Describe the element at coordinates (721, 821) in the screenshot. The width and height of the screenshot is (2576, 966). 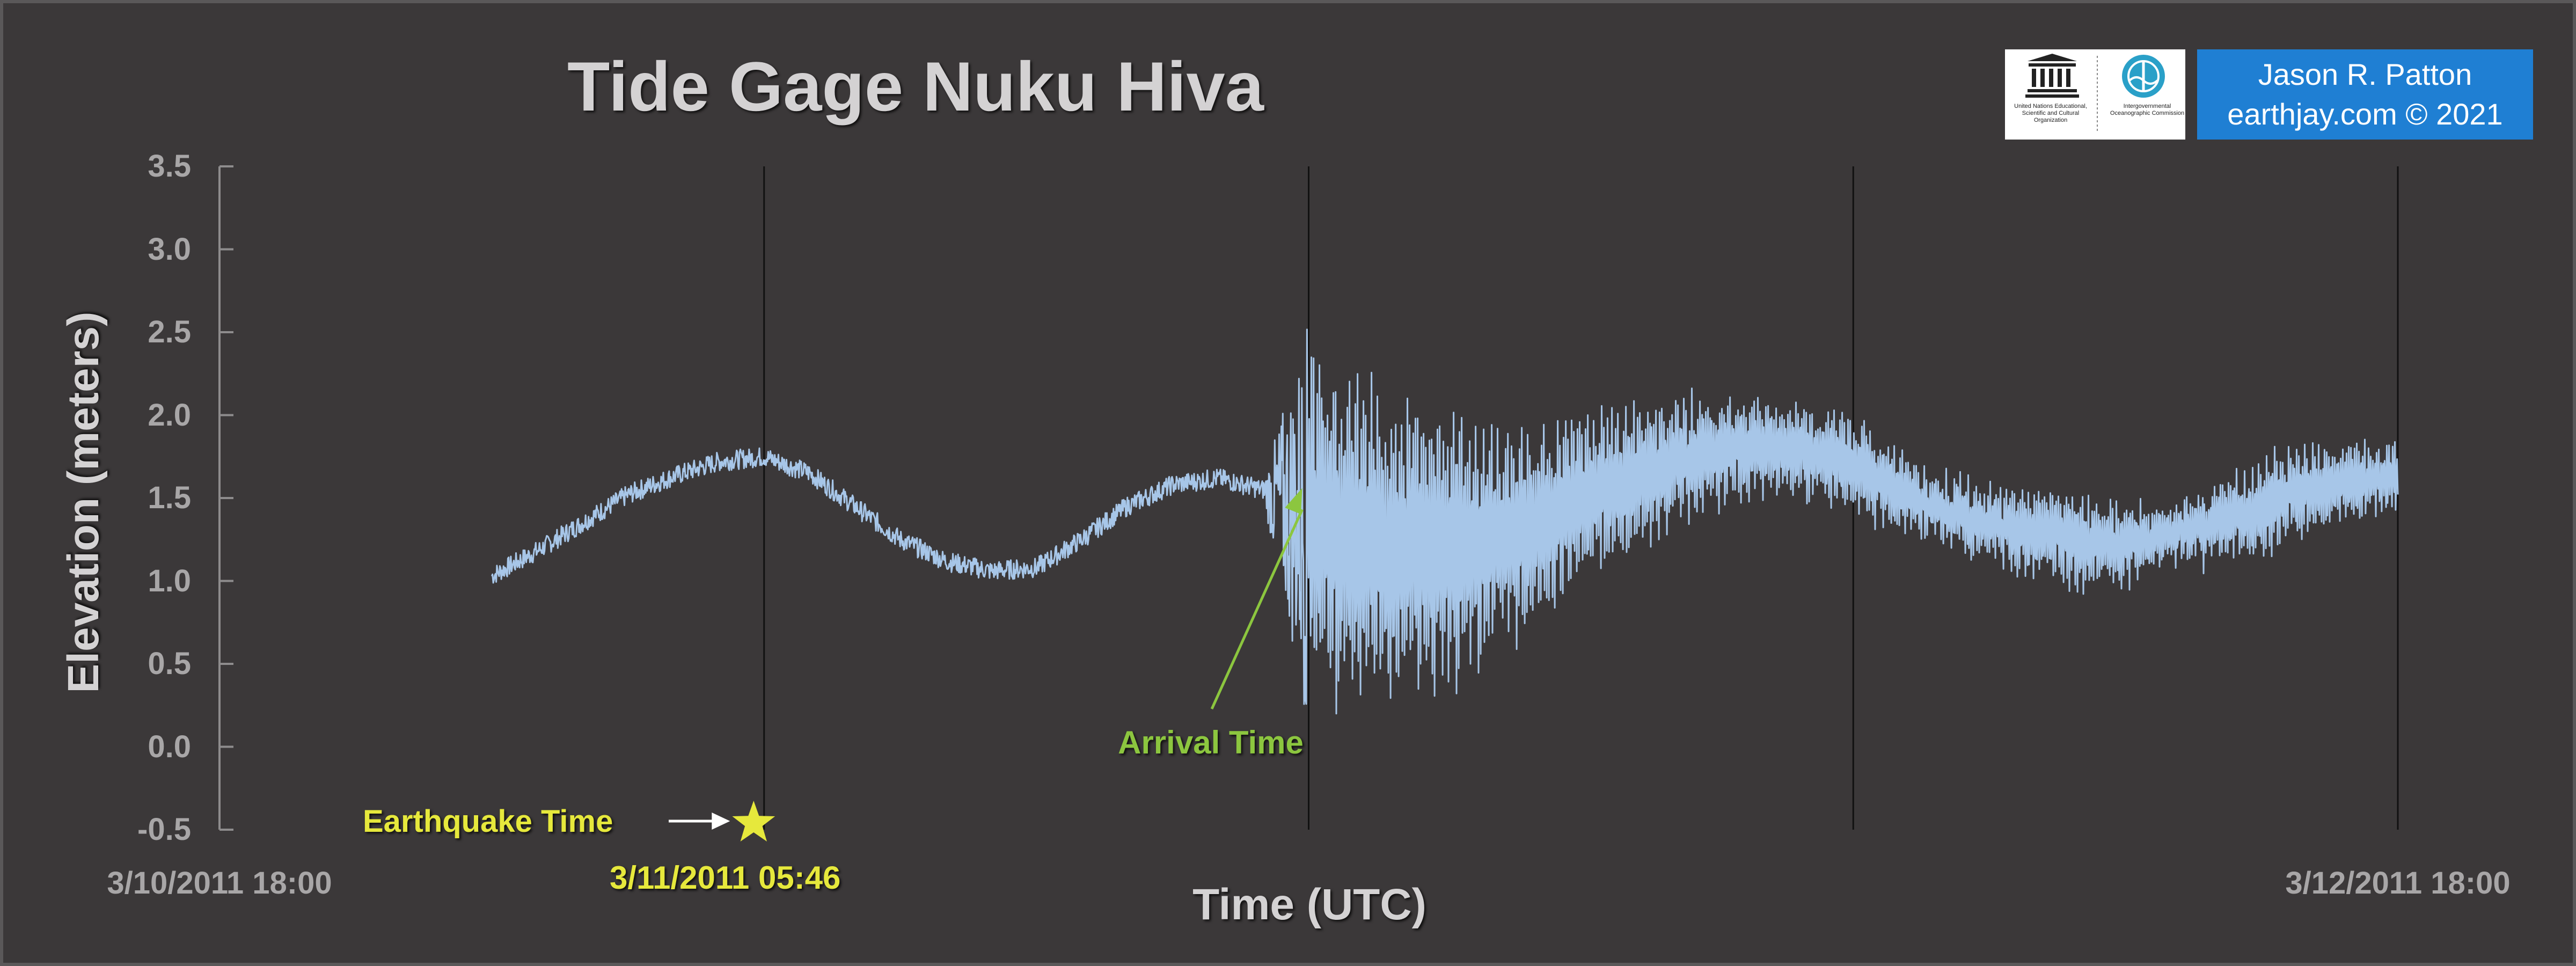
I see `earthquake-arrowhead` at that location.